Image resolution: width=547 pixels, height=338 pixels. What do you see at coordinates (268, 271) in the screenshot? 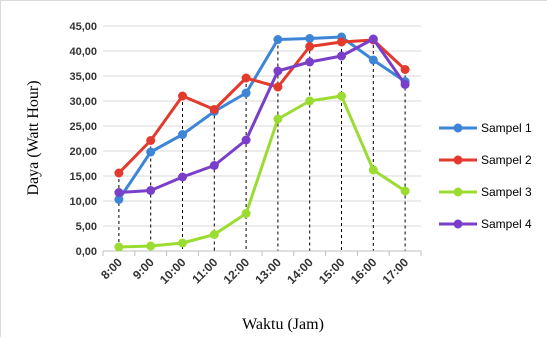
I see `x-tick-label: 13:00` at bounding box center [268, 271].